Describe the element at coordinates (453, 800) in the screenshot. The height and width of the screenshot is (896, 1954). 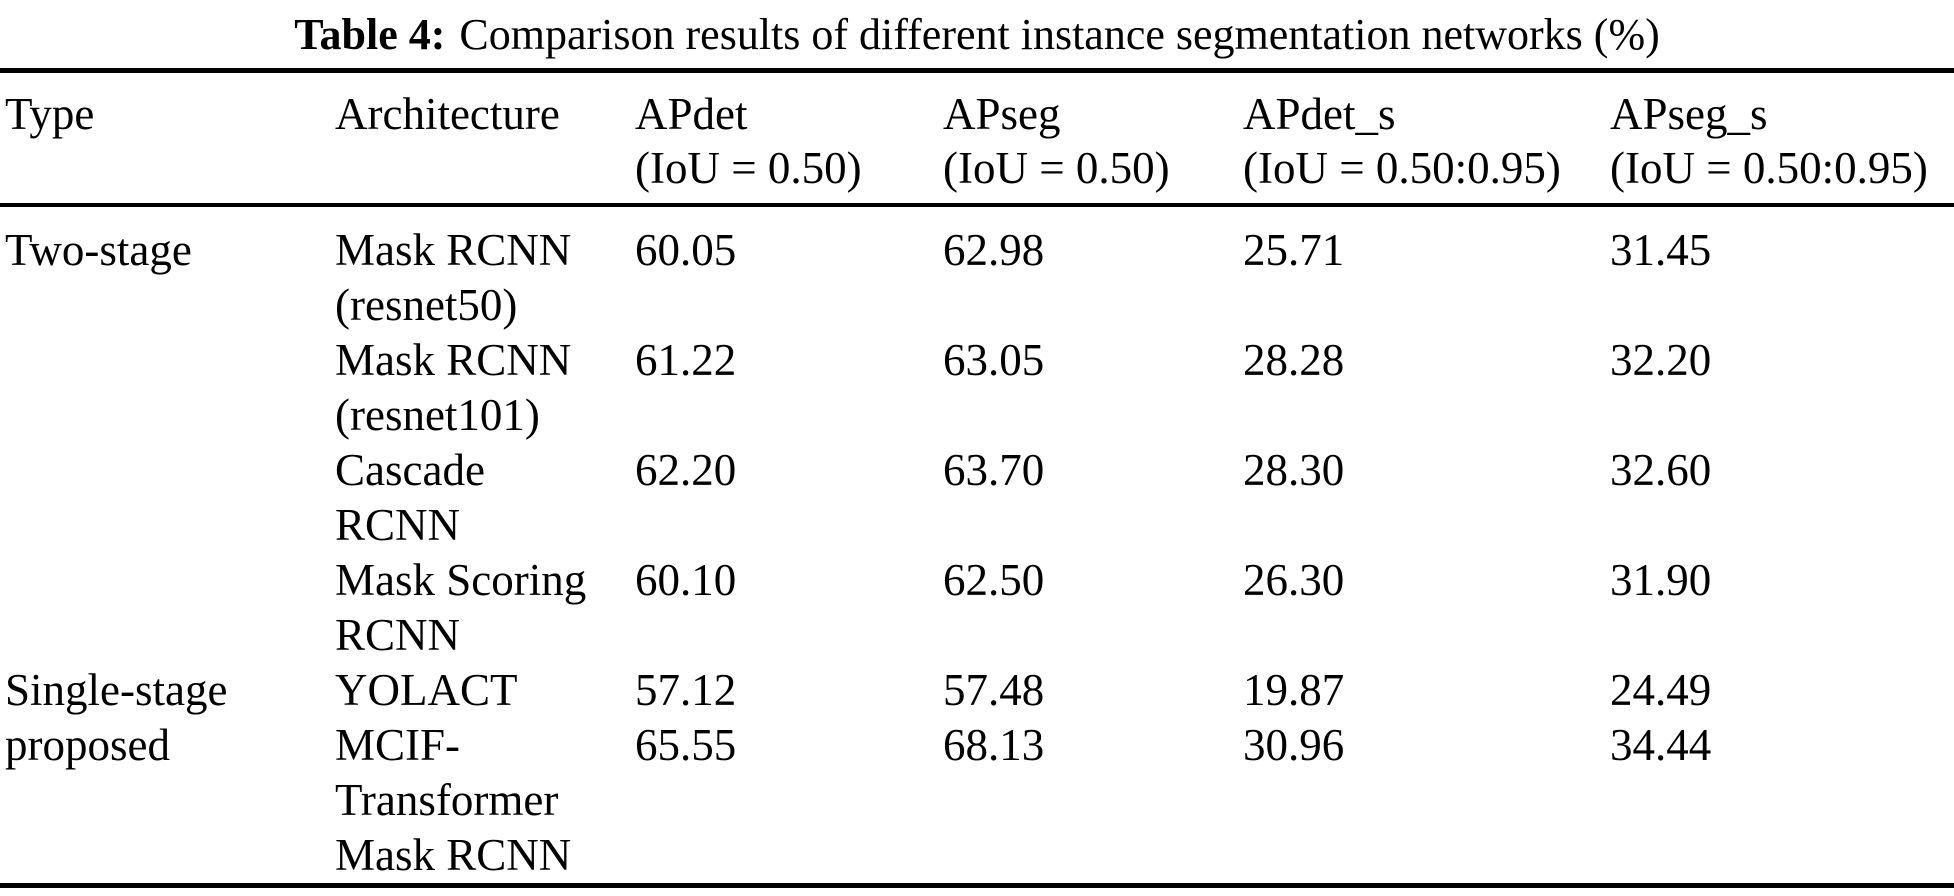
I see `cell-architecture: MCIF- Transformer Mask RCNN` at that location.